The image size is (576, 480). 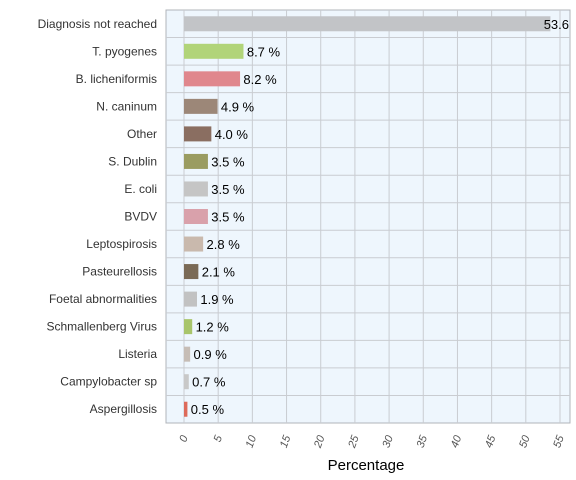 I want to click on category-label: Schmallenberg Virus, so click(x=101, y=327).